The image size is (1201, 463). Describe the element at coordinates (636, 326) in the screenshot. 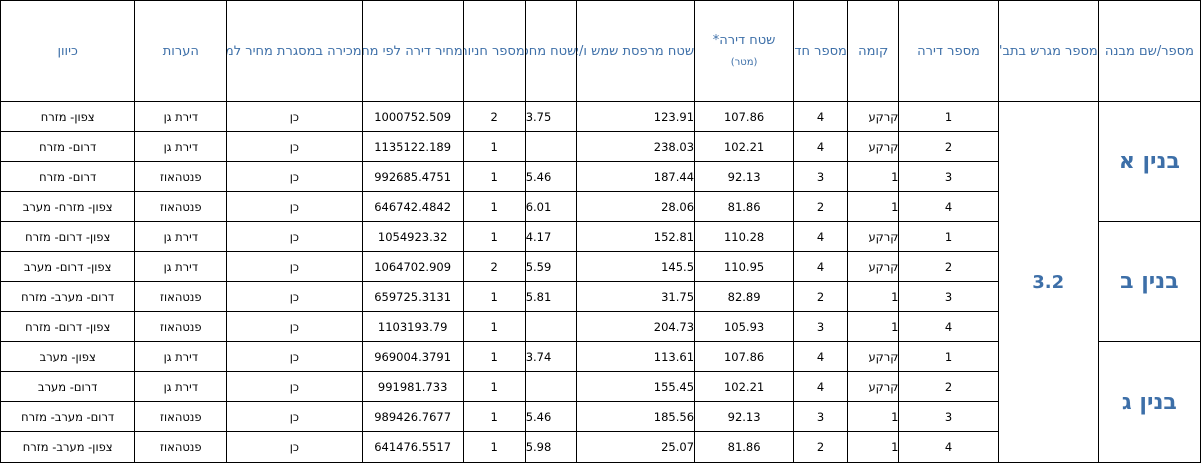

I see `balcony-area-cell: 204.73` at that location.